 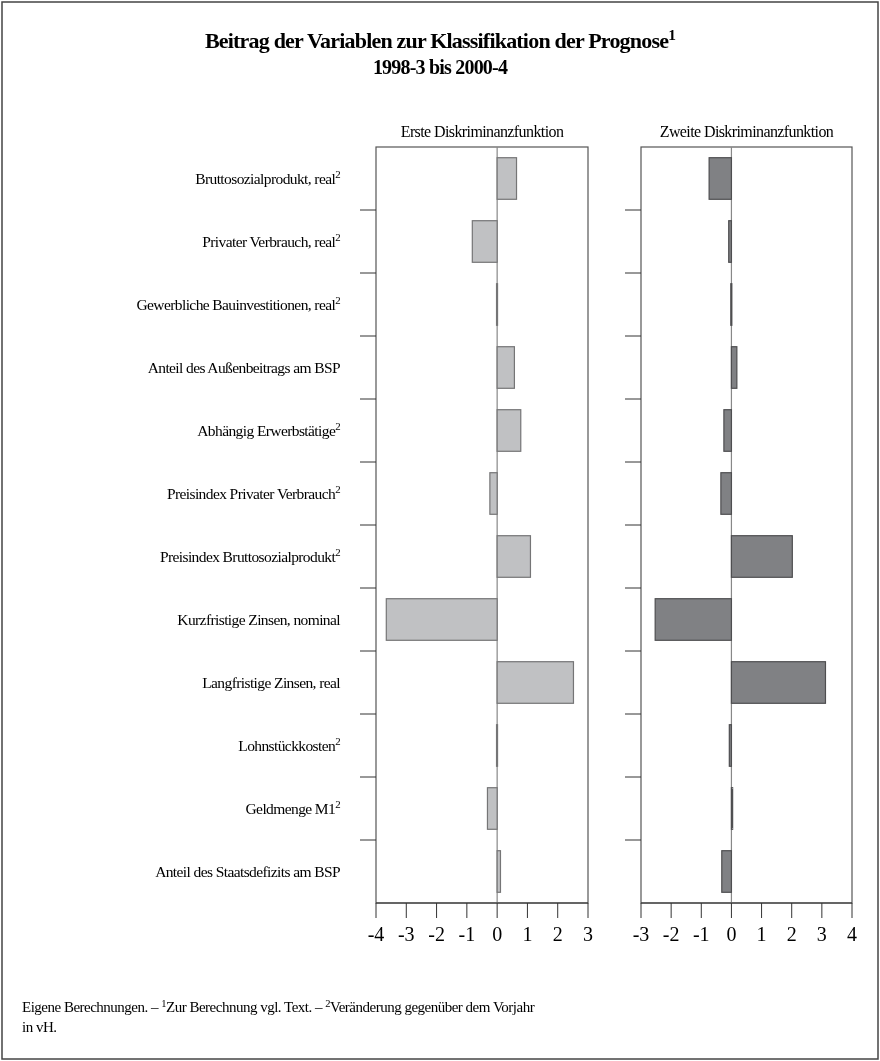 What do you see at coordinates (271, 682) in the screenshot?
I see `y-tick-label: Langfristige Zinsen, real` at bounding box center [271, 682].